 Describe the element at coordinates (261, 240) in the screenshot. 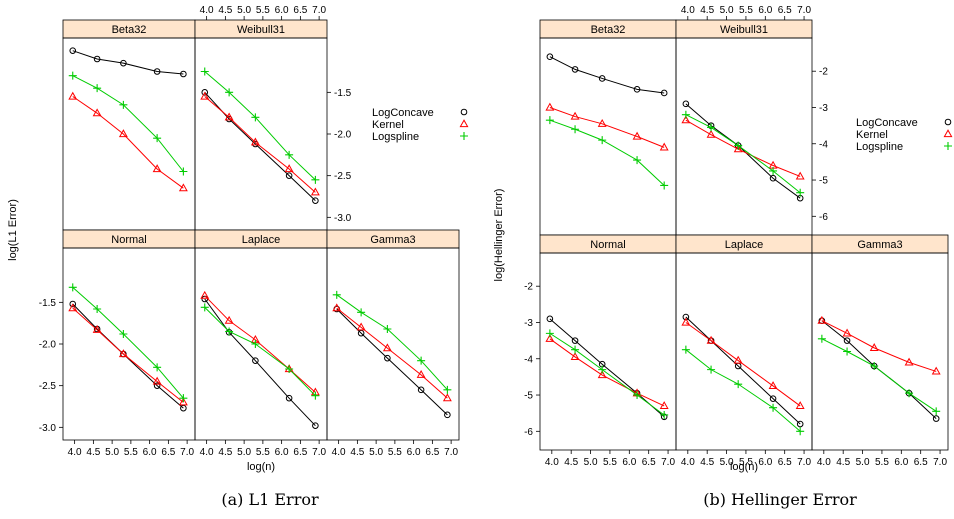

I see `strip-label: Laplace` at that location.